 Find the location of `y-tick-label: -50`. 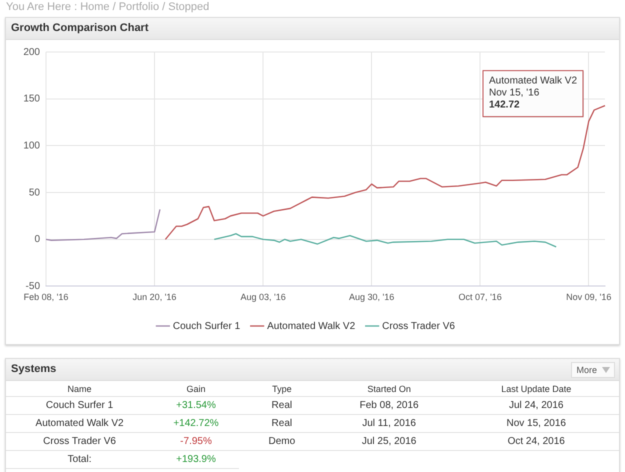

y-tick-label: -50 is located at coordinates (33, 286).